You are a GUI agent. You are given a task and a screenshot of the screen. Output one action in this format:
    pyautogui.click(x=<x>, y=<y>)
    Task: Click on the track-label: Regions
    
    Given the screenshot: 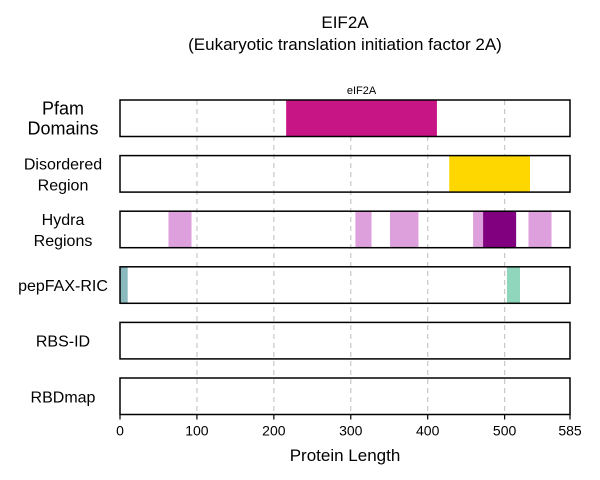 What is the action you would take?
    pyautogui.click(x=63, y=241)
    